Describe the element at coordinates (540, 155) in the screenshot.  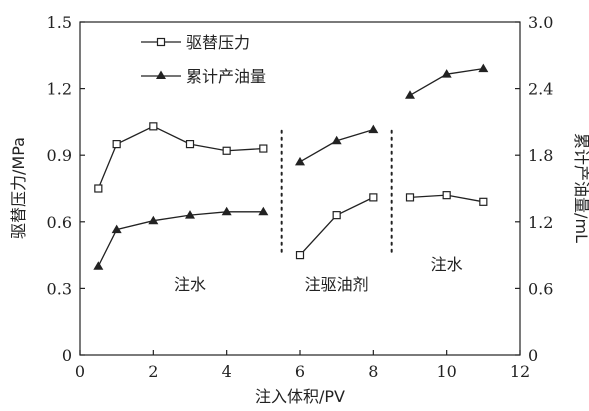
I see `y-right-tick-label: 1.8` at that location.